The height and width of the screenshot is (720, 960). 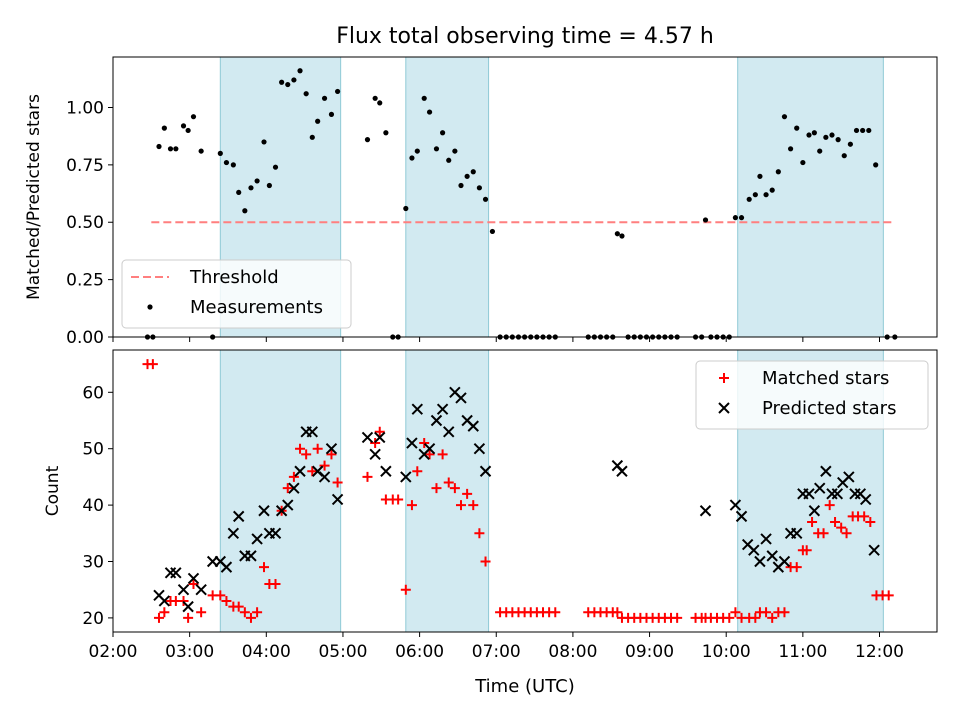 I want to click on x-tick-label: 04:00, so click(x=266, y=652).